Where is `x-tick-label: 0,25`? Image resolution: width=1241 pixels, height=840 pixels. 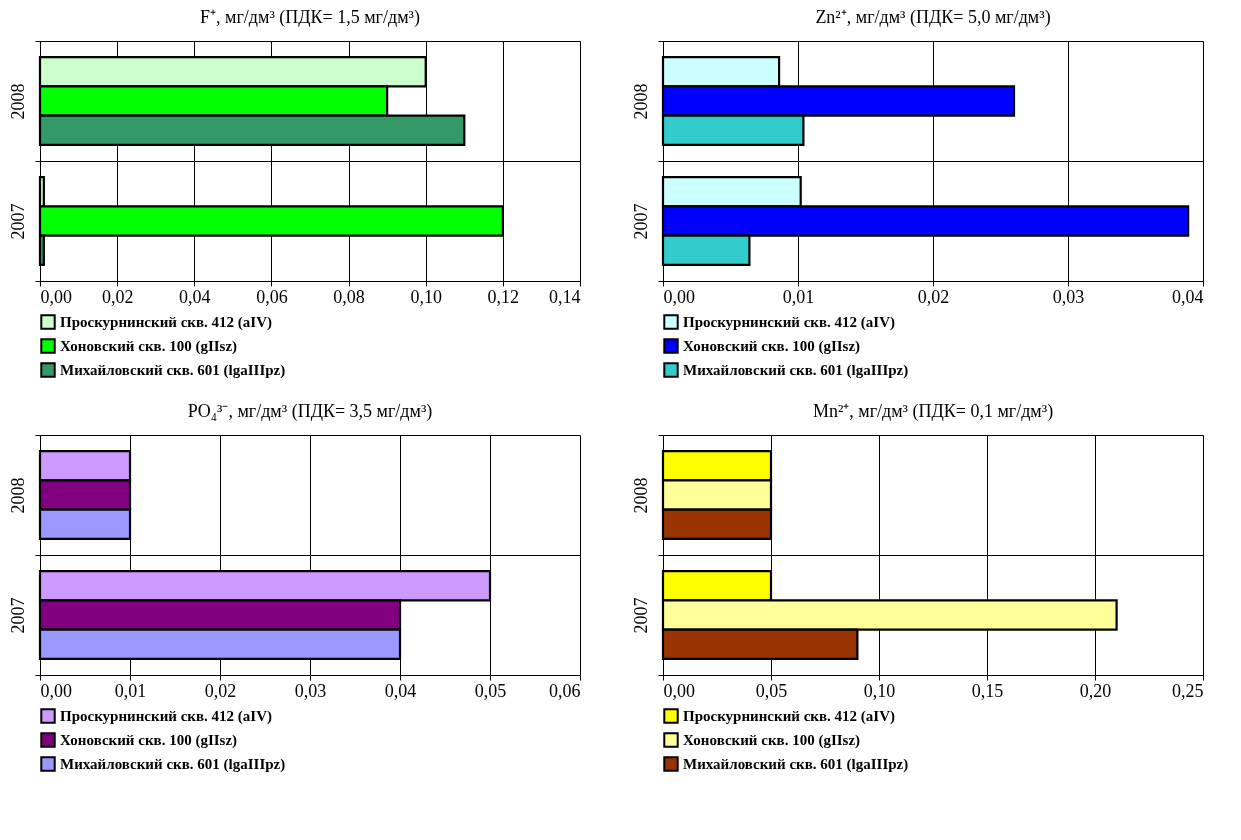 x-tick-label: 0,25 is located at coordinates (1188, 690).